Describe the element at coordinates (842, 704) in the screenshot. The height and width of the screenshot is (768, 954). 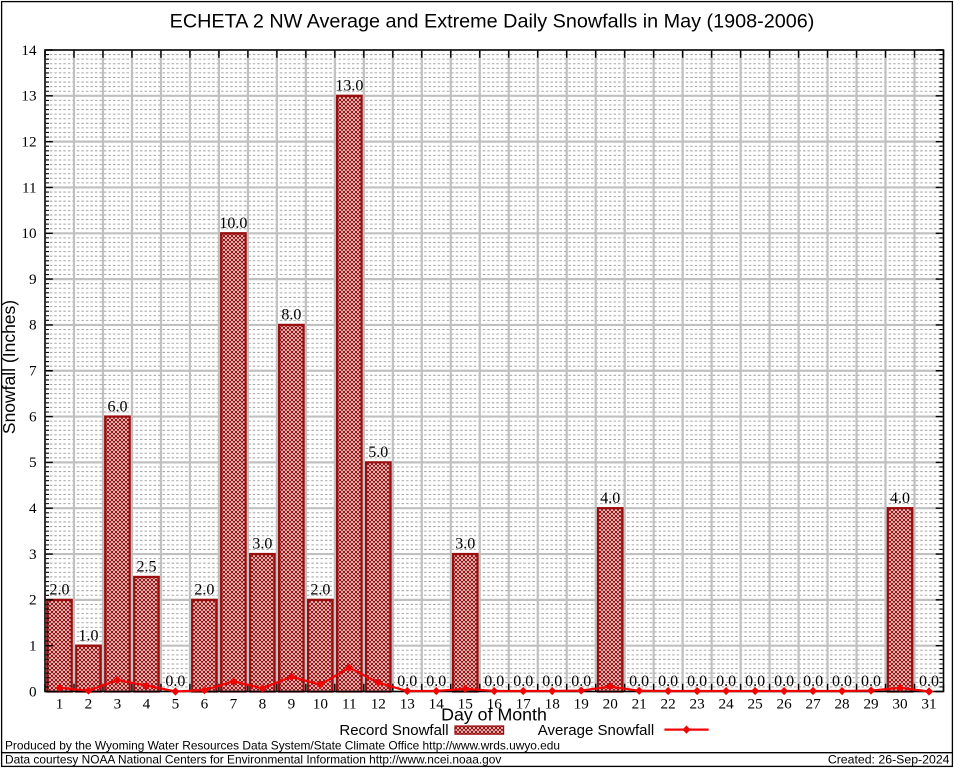
I see `svg-text: 28` at that location.